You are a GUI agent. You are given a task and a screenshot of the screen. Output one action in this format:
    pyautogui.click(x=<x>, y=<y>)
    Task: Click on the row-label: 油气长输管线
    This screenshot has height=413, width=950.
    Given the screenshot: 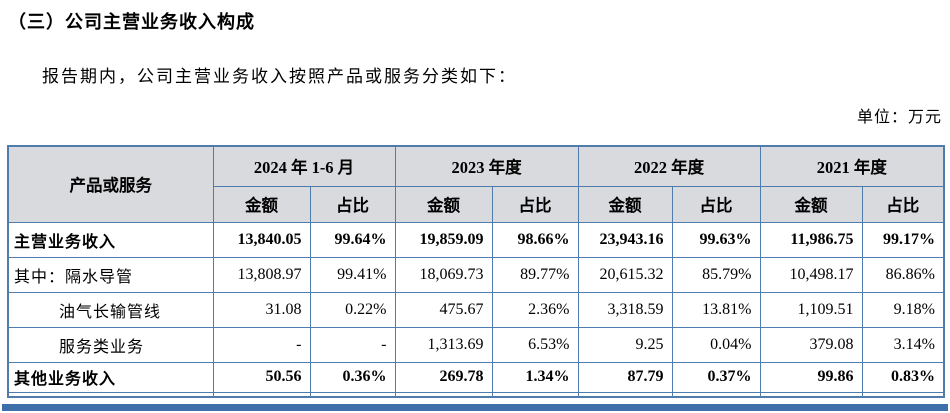 What is the action you would take?
    pyautogui.click(x=110, y=309)
    